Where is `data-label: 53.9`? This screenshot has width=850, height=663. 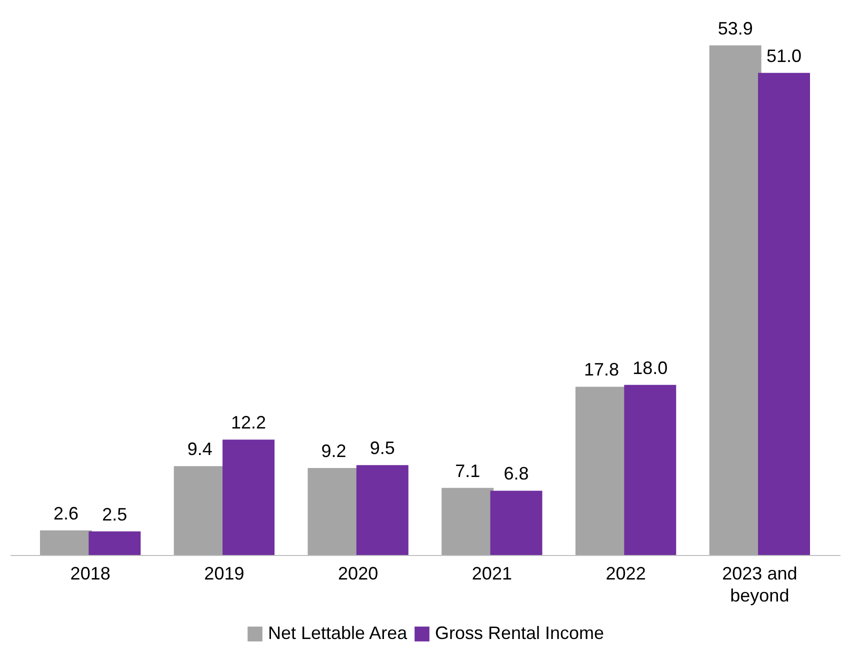 data-label: 53.9 is located at coordinates (735, 28).